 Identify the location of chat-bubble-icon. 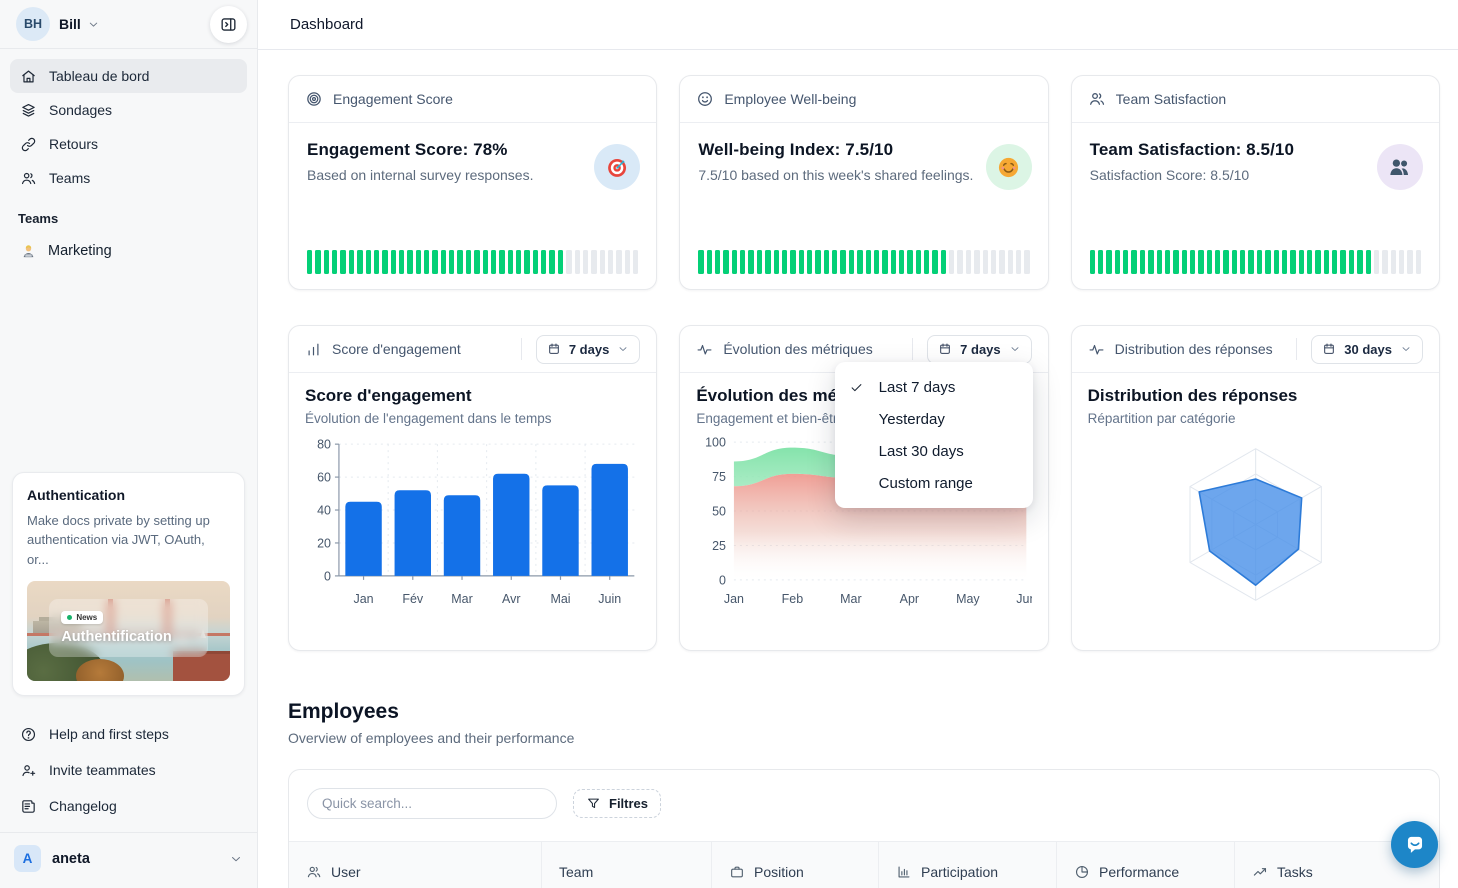
(1414, 844).